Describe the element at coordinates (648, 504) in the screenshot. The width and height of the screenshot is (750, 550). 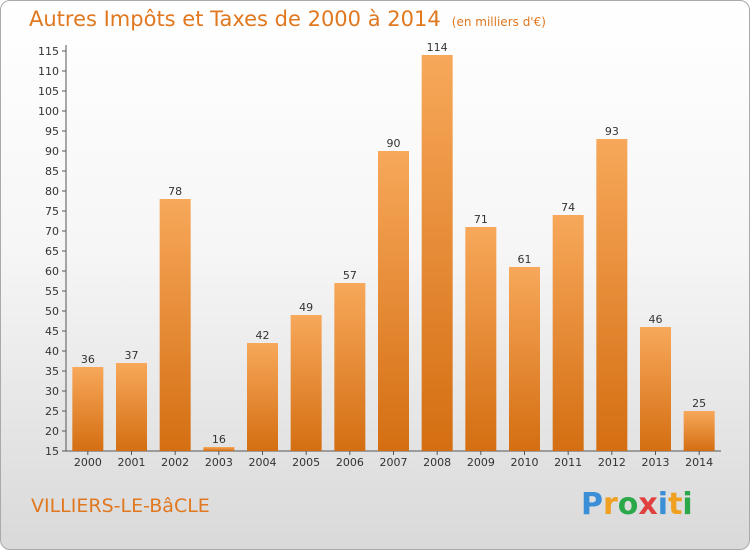
I see `brand-letter: x` at that location.